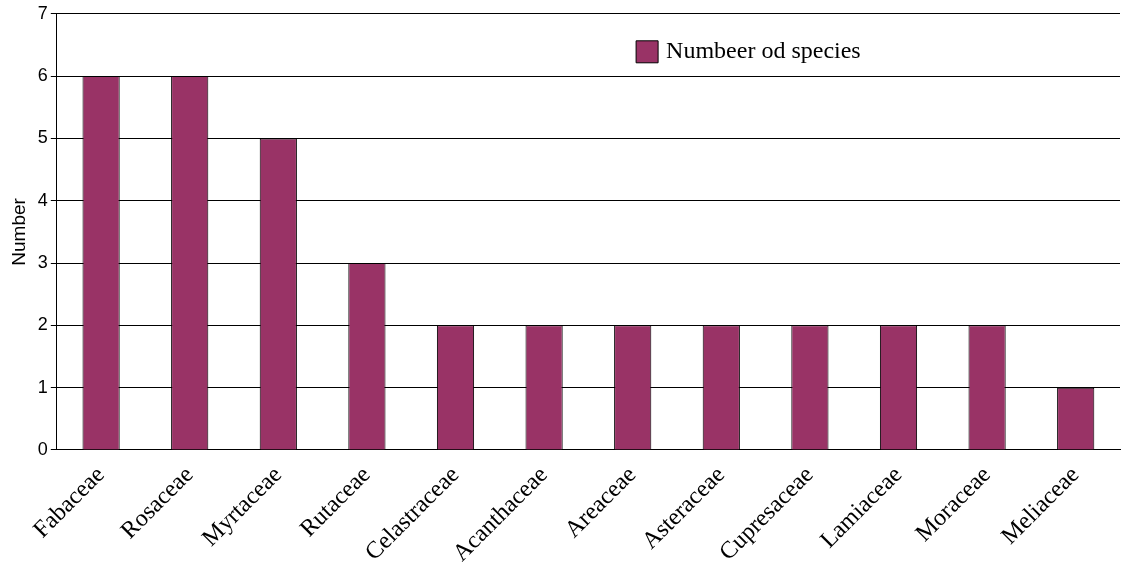  I want to click on y-tick-label: 1, so click(42, 386).